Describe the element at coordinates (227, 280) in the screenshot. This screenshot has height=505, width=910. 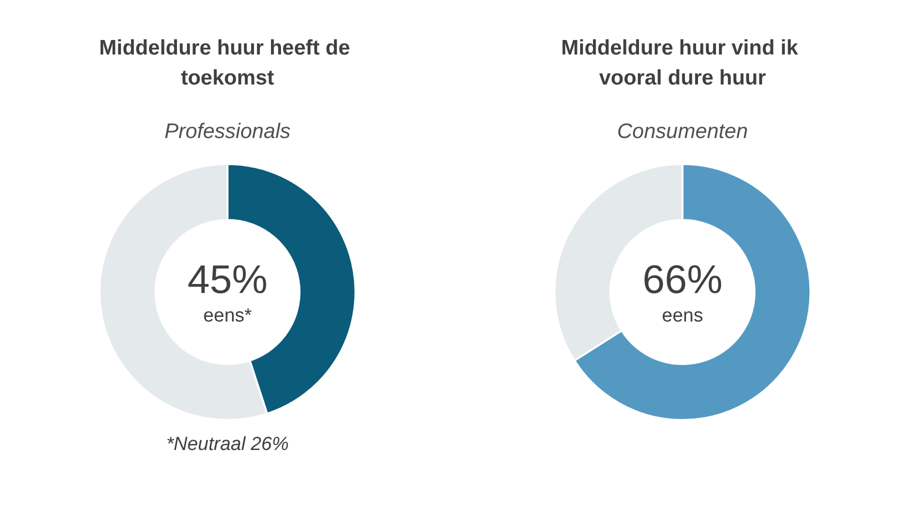
I see `data-label: 45%` at that location.